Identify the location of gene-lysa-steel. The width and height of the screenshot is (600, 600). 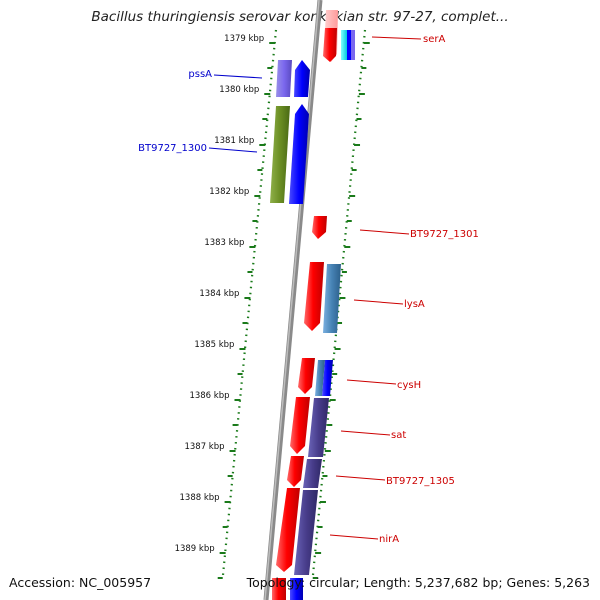
(332, 298).